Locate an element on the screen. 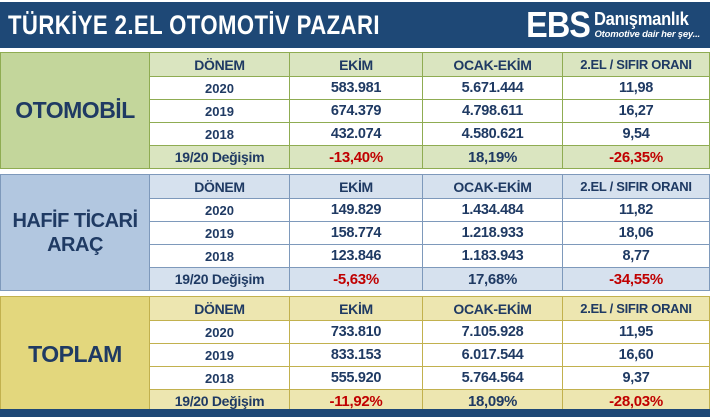  change-value: -34,55% is located at coordinates (635, 278).